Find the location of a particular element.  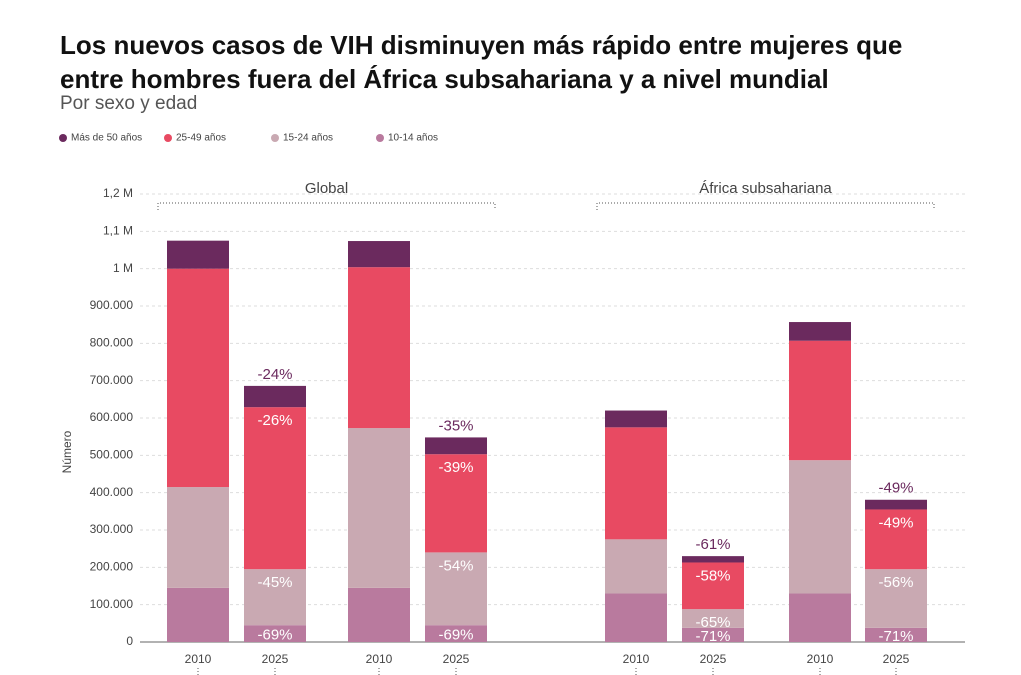

chart-subtitle: Por sexo y edad is located at coordinates (129, 103).